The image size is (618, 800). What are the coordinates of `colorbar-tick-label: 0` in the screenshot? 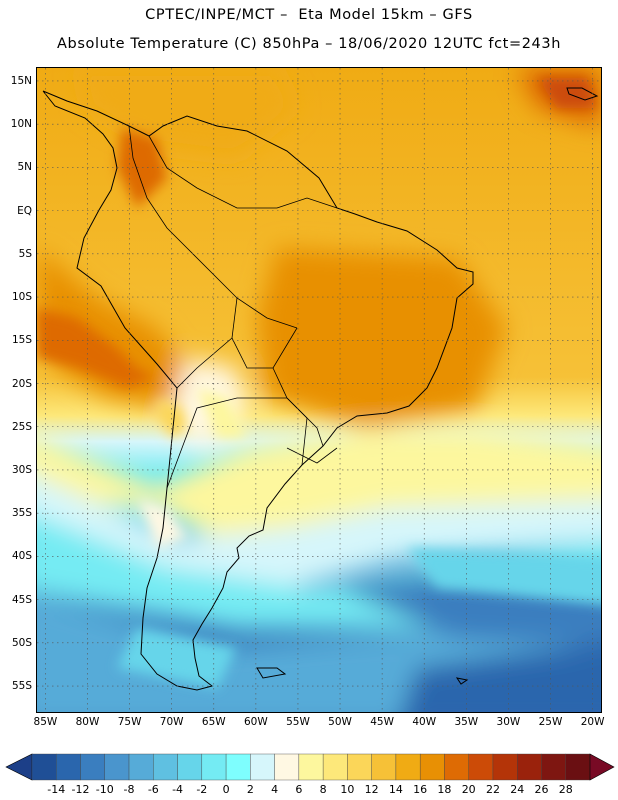 It's located at (226, 789).